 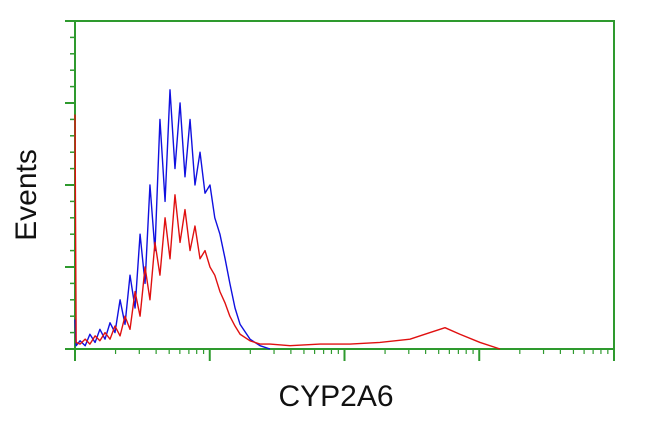 I want to click on x-axis-label: CYP2A6, so click(x=335, y=396).